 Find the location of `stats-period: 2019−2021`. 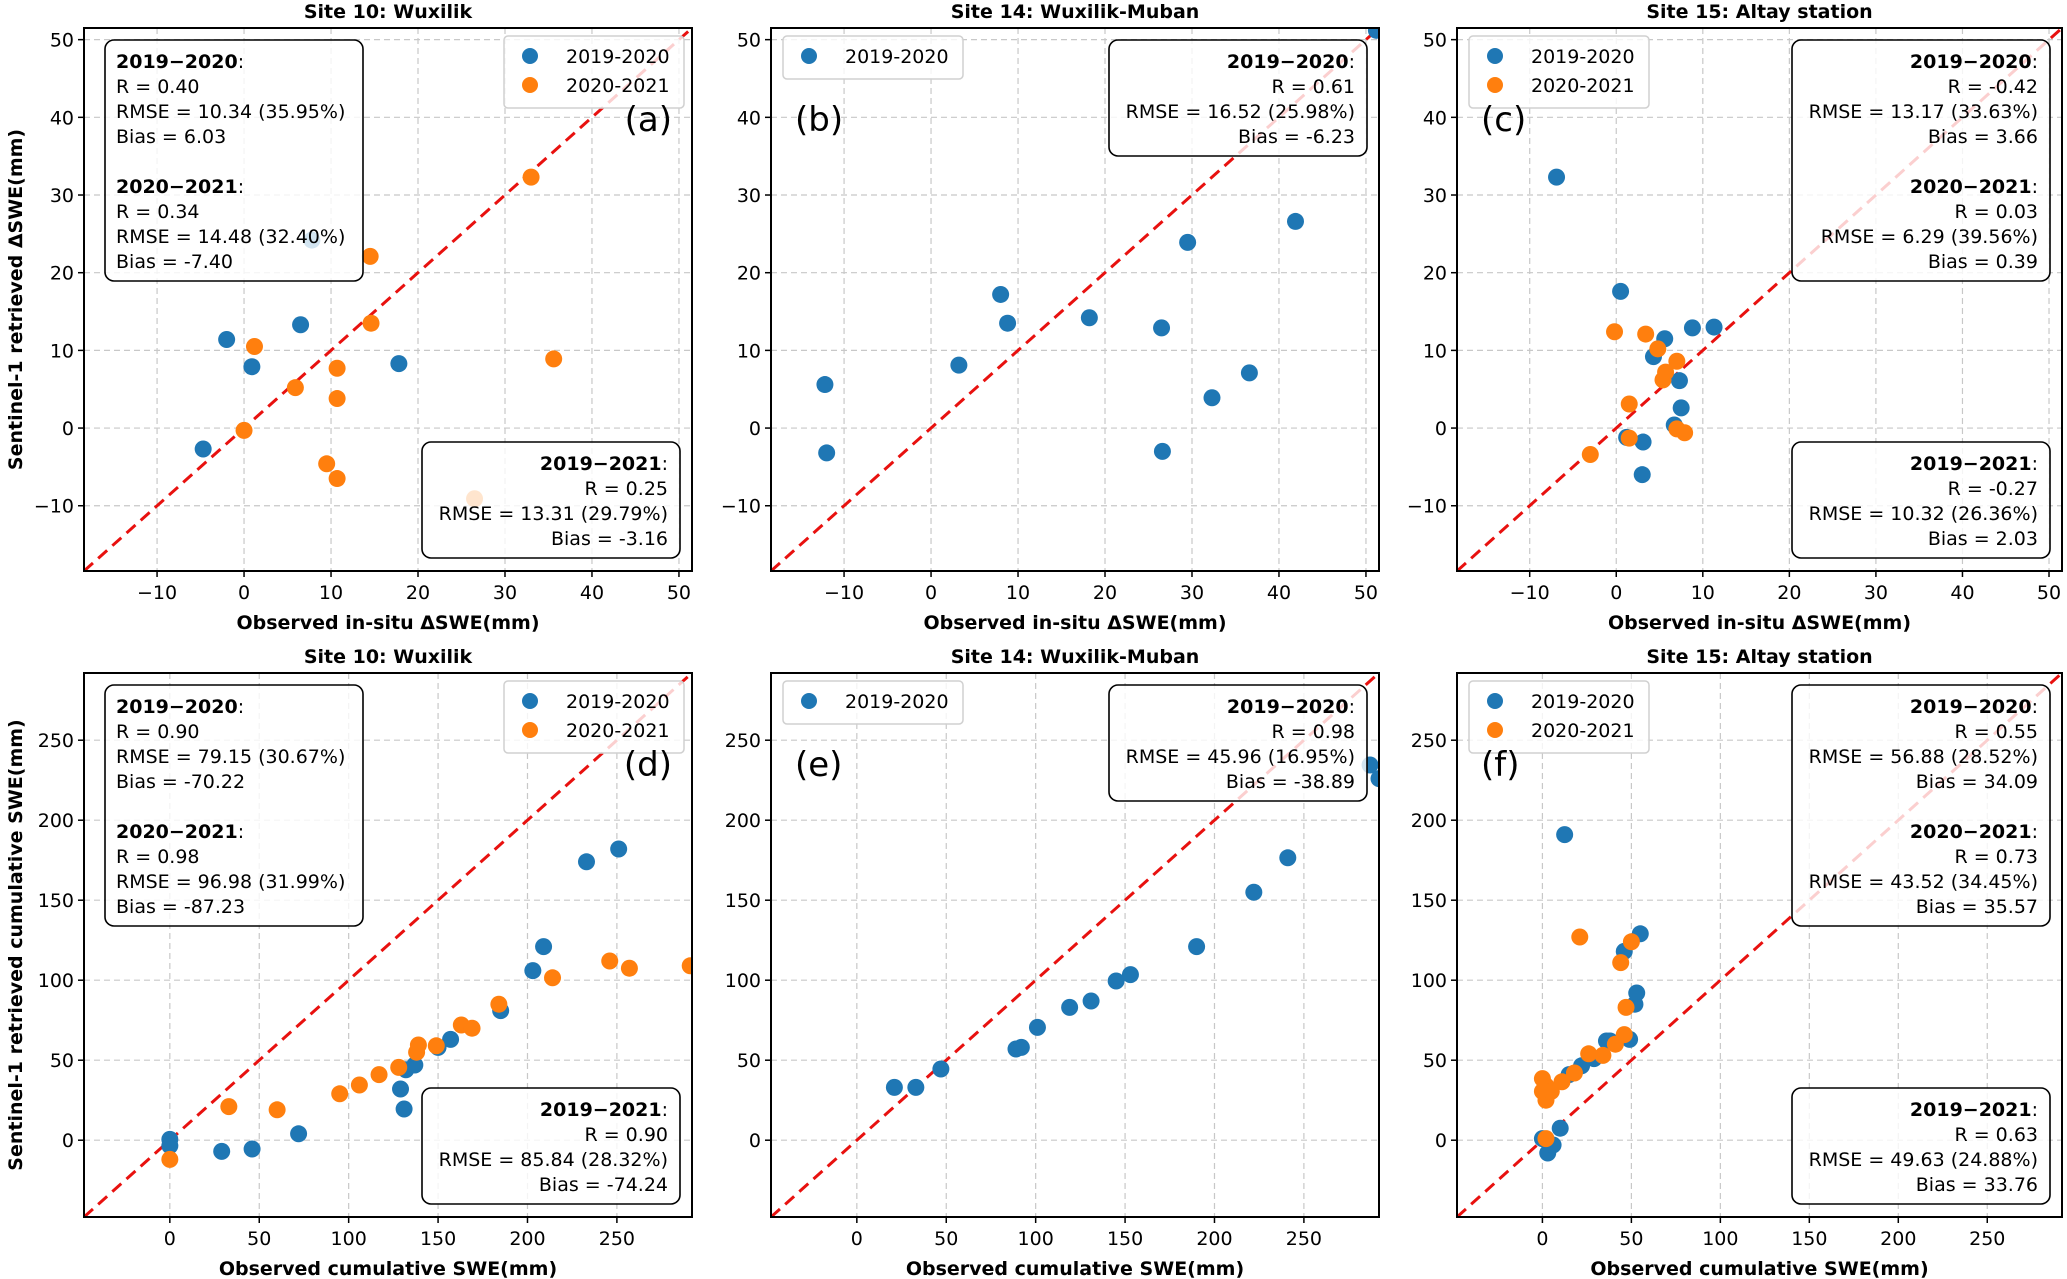

stats-period: 2019−2021 is located at coordinates (601, 1110).